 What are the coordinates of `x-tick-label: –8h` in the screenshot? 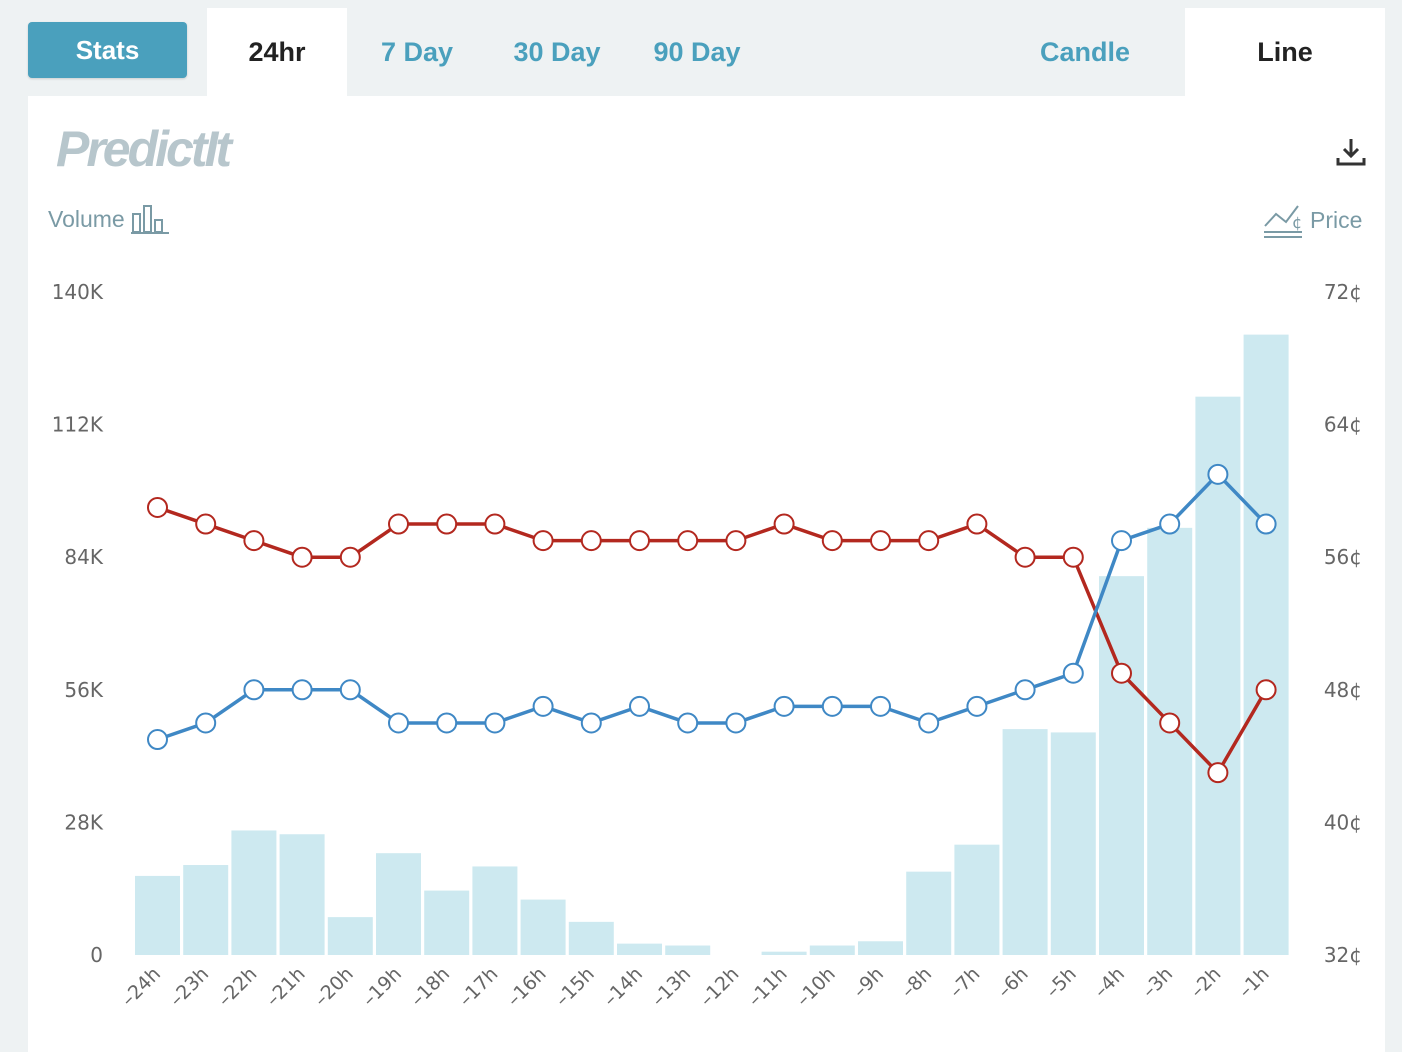 It's located at (916, 982).